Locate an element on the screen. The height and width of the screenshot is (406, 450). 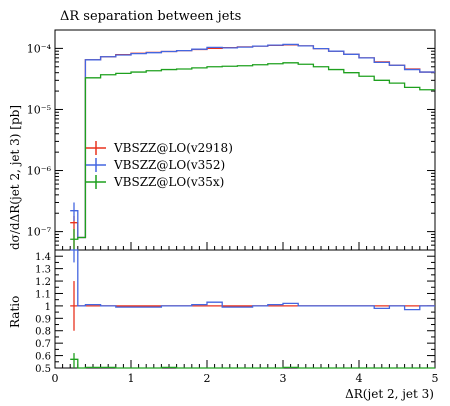
ratio-axis-label: Ratio is located at coordinates (15, 312).